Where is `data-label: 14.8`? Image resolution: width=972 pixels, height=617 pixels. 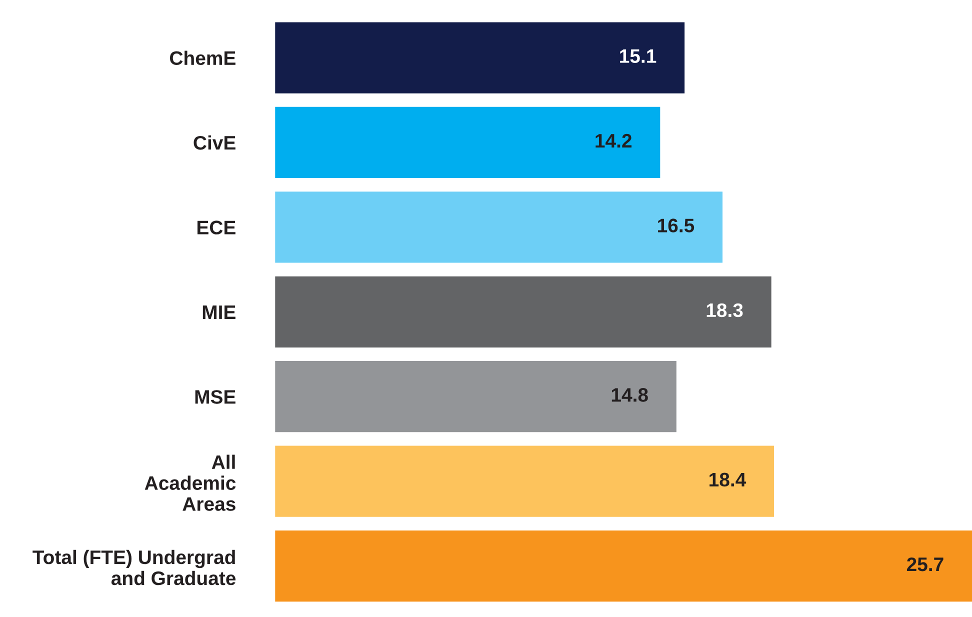 data-label: 14.8 is located at coordinates (630, 395).